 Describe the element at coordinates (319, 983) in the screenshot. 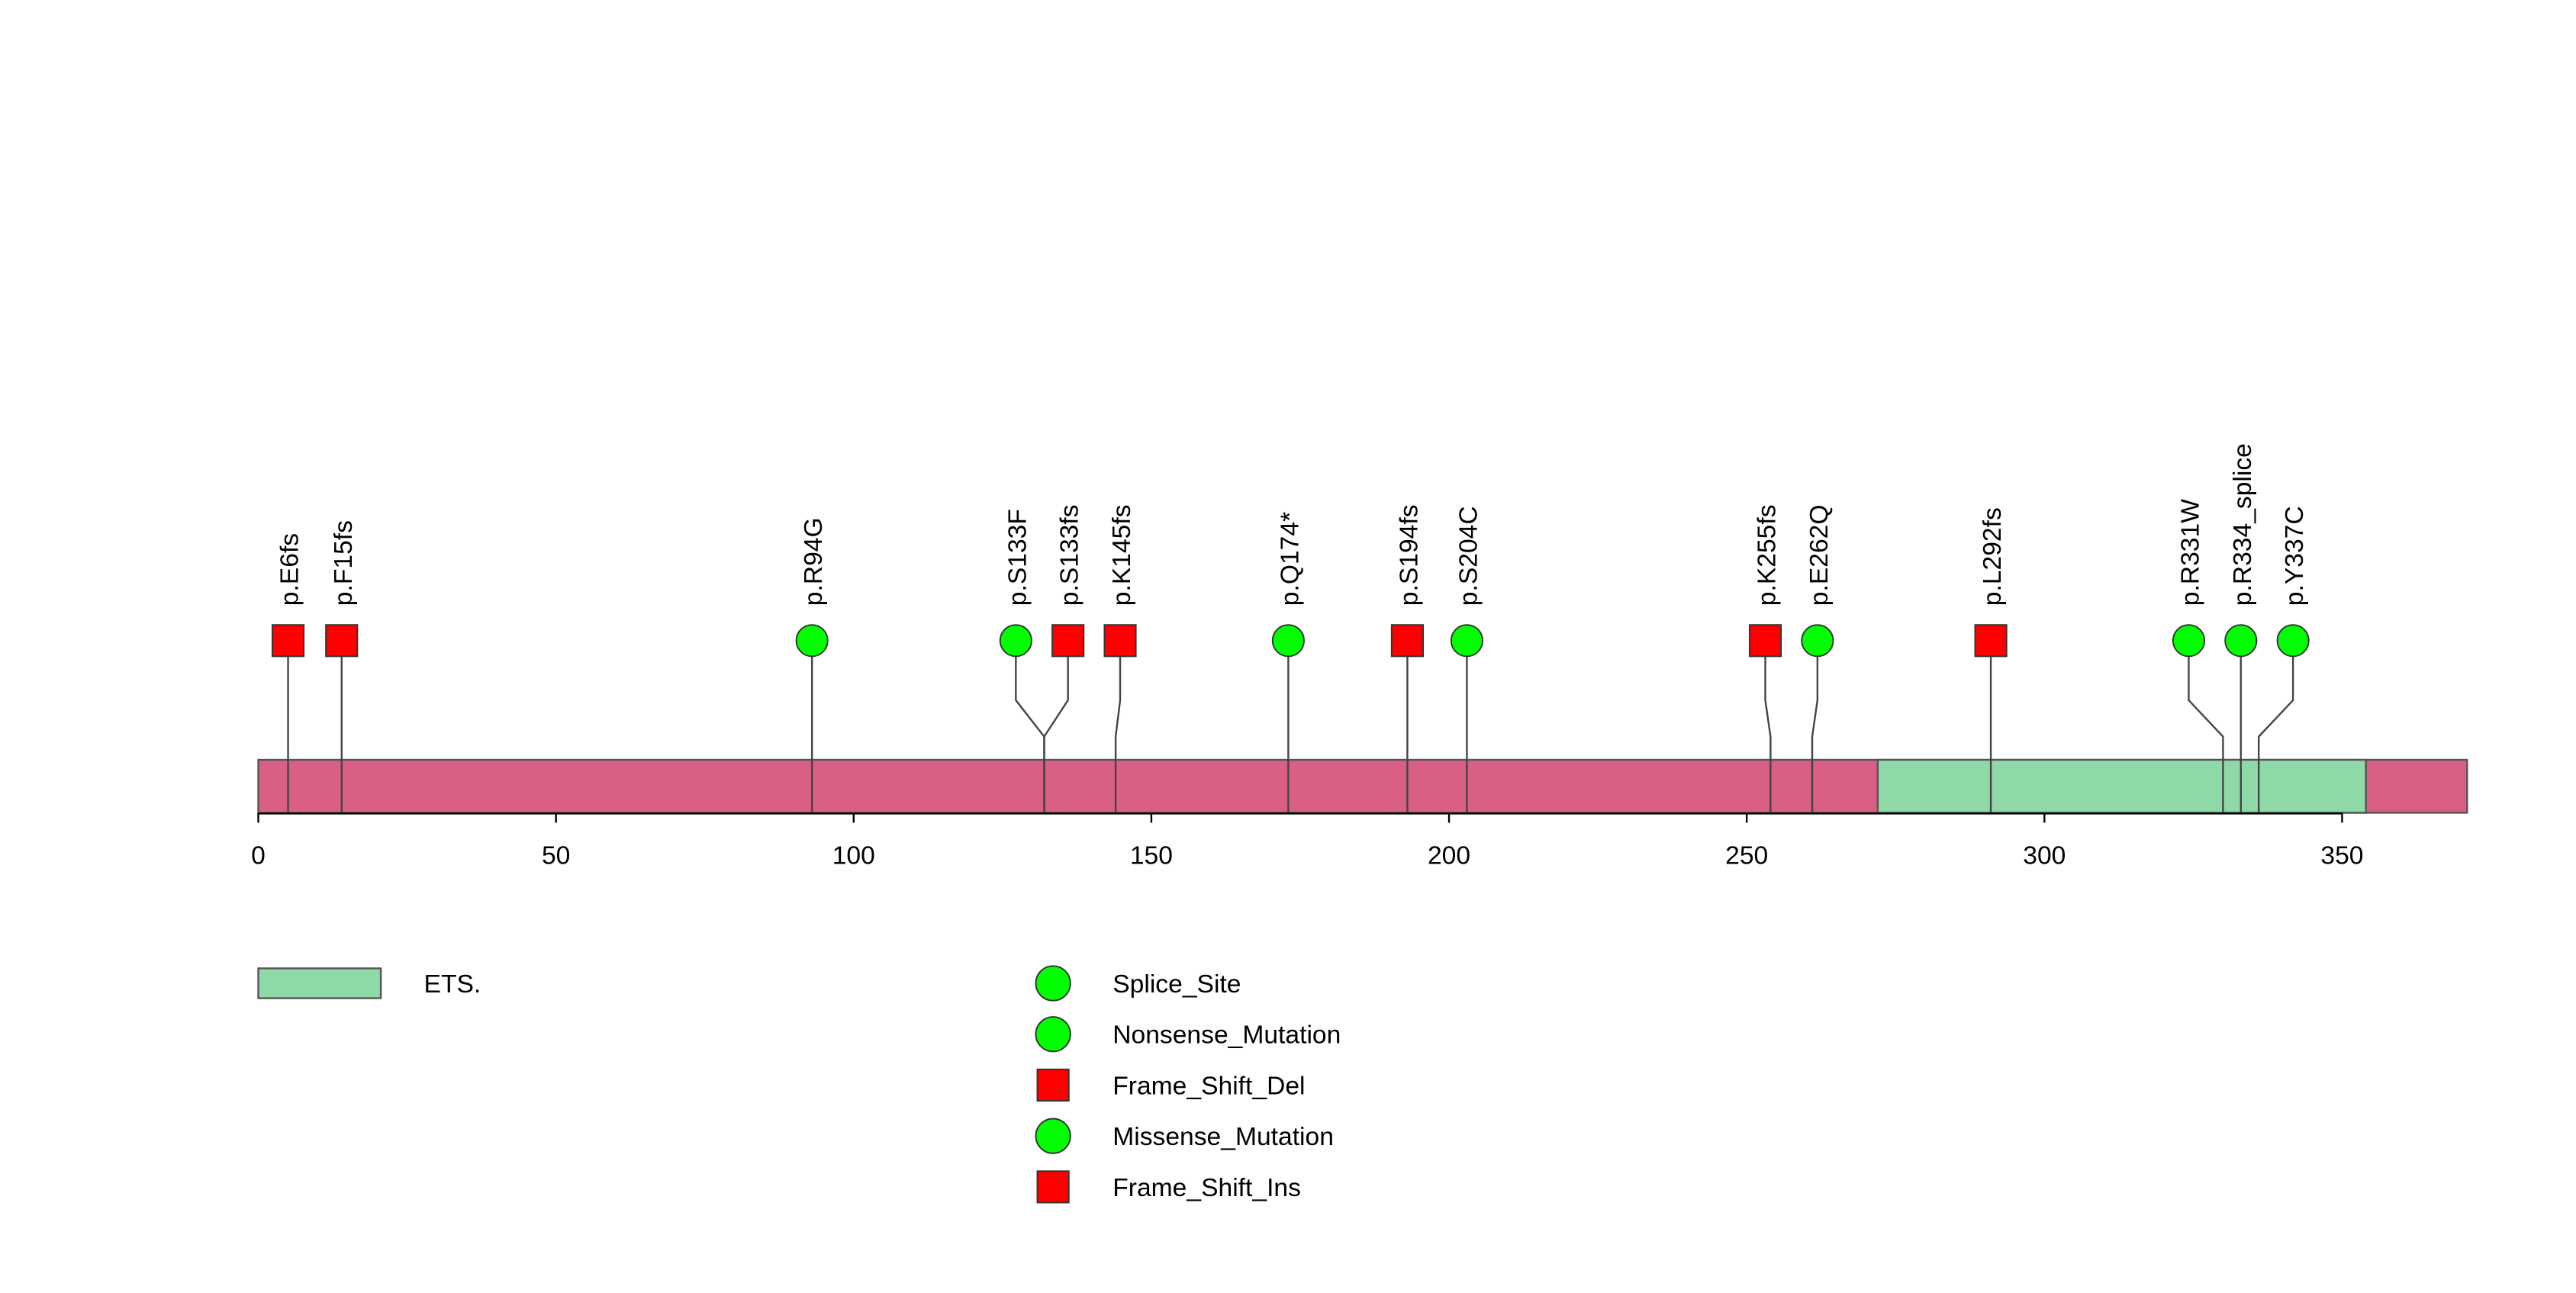

I see `legend-domain-swatch` at that location.